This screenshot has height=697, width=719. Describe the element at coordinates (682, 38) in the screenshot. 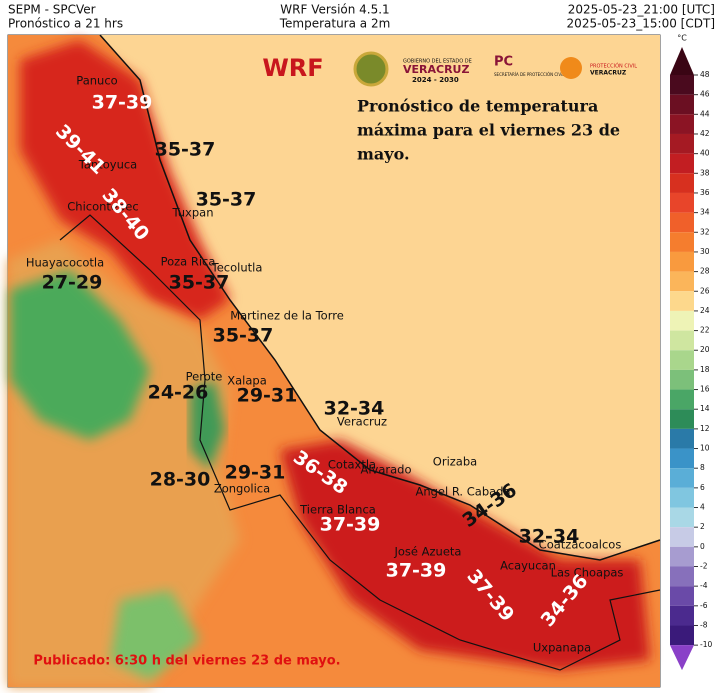

I see `colorbar-unit: °C` at that location.